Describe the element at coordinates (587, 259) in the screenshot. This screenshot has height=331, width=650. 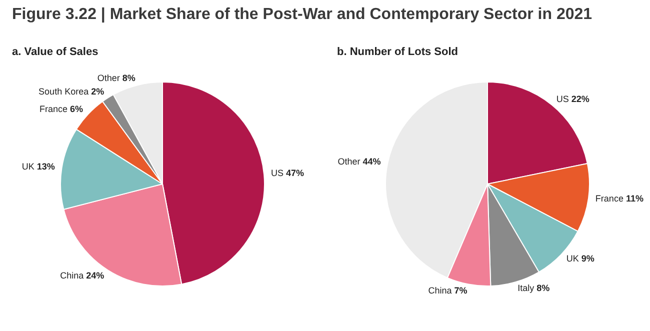
I see `data-label: 9%` at that location.